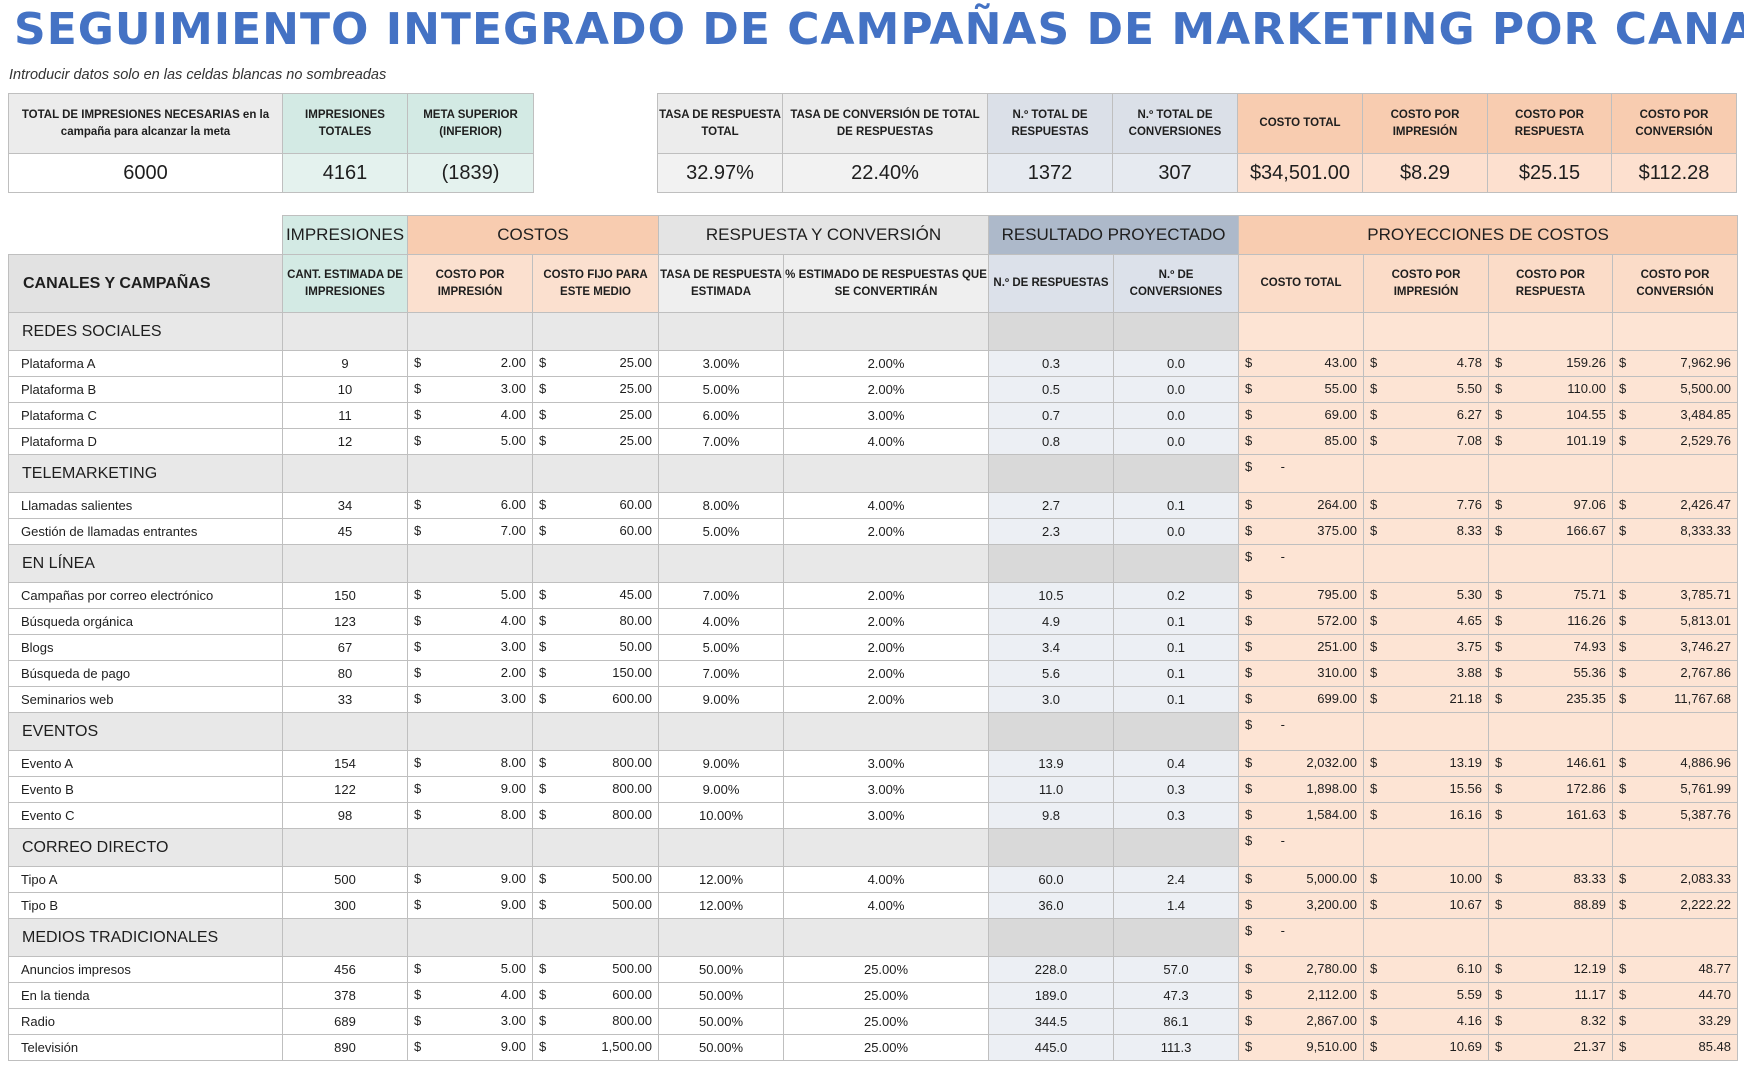 The height and width of the screenshot is (1080, 1744). What do you see at coordinates (345, 595) in the screenshot?
I see `cell-est-impressions: 150` at bounding box center [345, 595].